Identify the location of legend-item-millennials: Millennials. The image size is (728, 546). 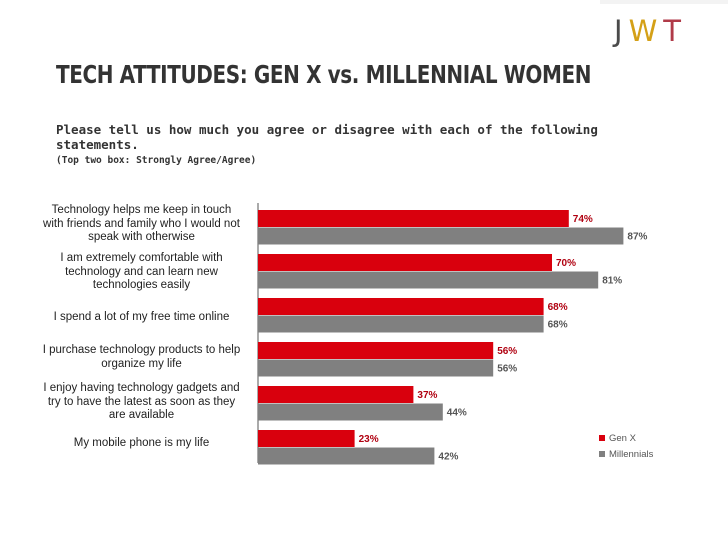
(626, 454).